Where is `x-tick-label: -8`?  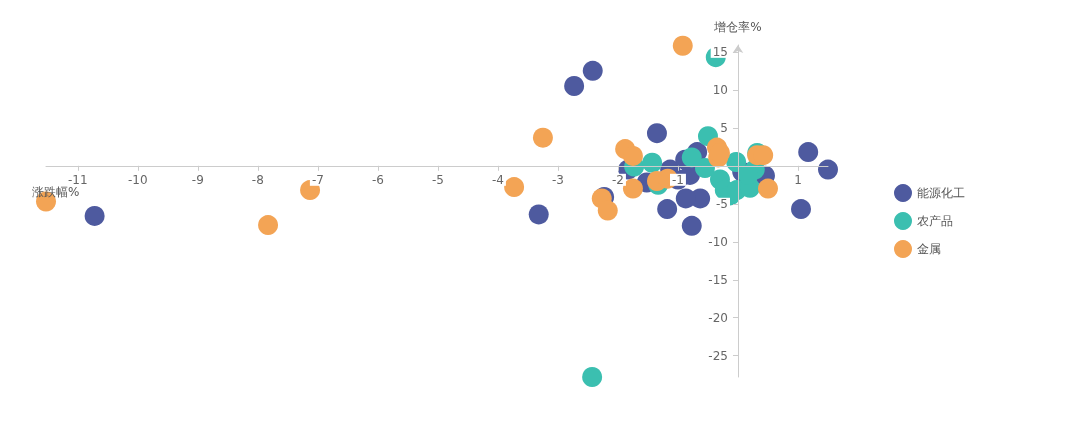
x-tick-label: -8 is located at coordinates (257, 179).